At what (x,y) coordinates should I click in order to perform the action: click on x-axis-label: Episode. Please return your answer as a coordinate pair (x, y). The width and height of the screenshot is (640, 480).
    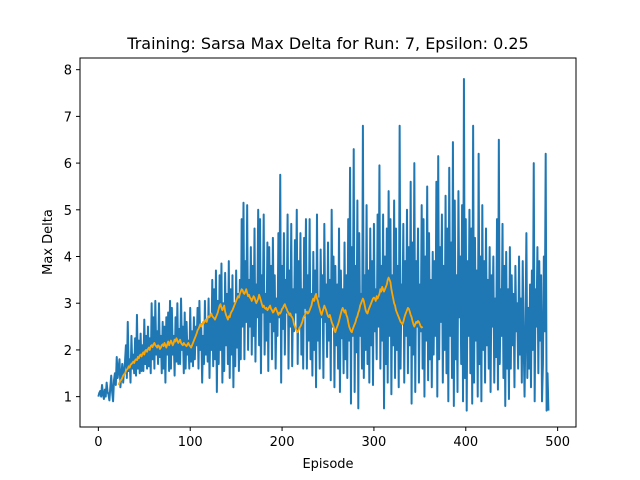
    Looking at the image, I should click on (327, 464).